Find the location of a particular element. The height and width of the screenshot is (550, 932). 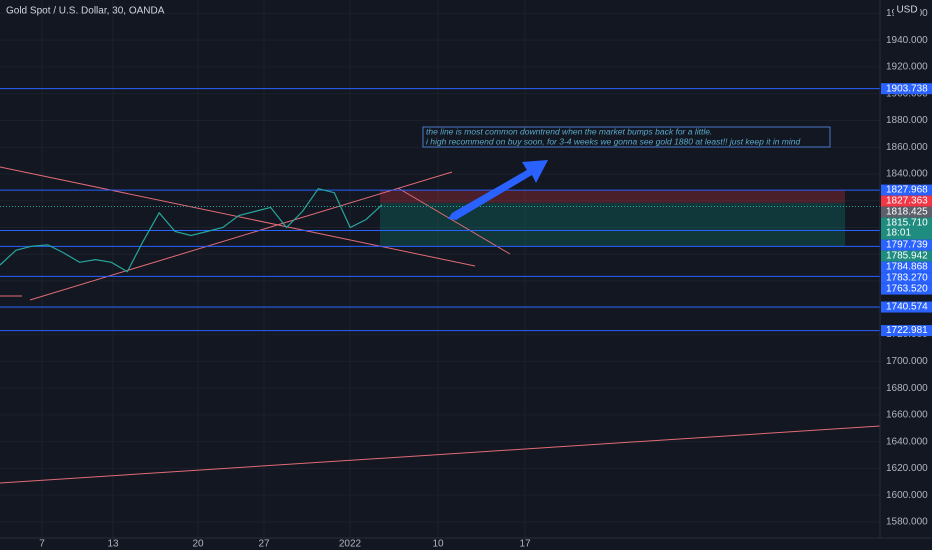

price is located at coordinates (191, 230).